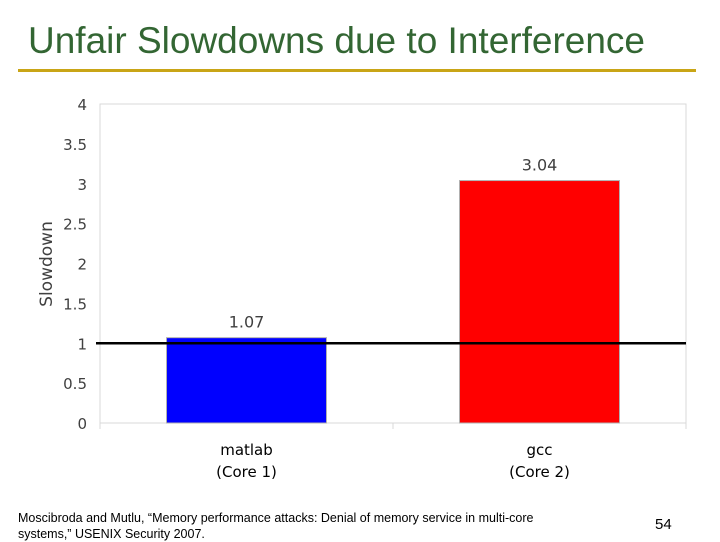 The height and width of the screenshot is (542, 720). What do you see at coordinates (663, 524) in the screenshot?
I see `page-number: 54` at bounding box center [663, 524].